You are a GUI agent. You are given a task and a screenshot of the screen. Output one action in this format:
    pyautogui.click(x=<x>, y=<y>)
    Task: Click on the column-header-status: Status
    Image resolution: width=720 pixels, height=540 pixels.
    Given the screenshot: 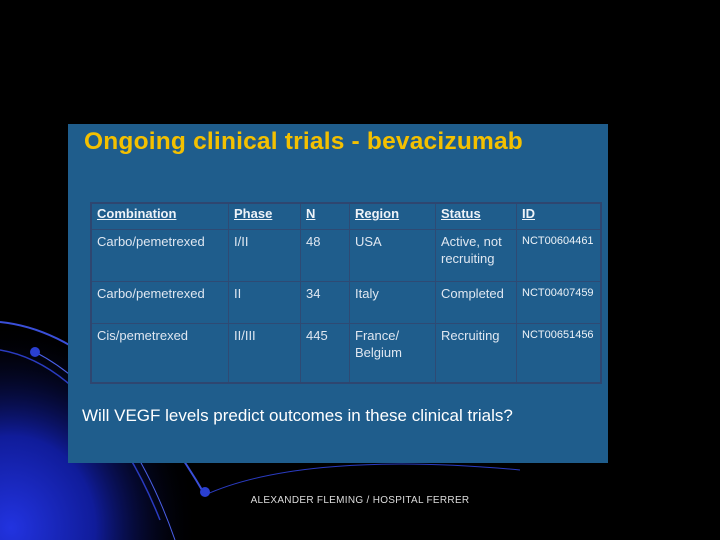 What is the action you would take?
    pyautogui.click(x=476, y=216)
    